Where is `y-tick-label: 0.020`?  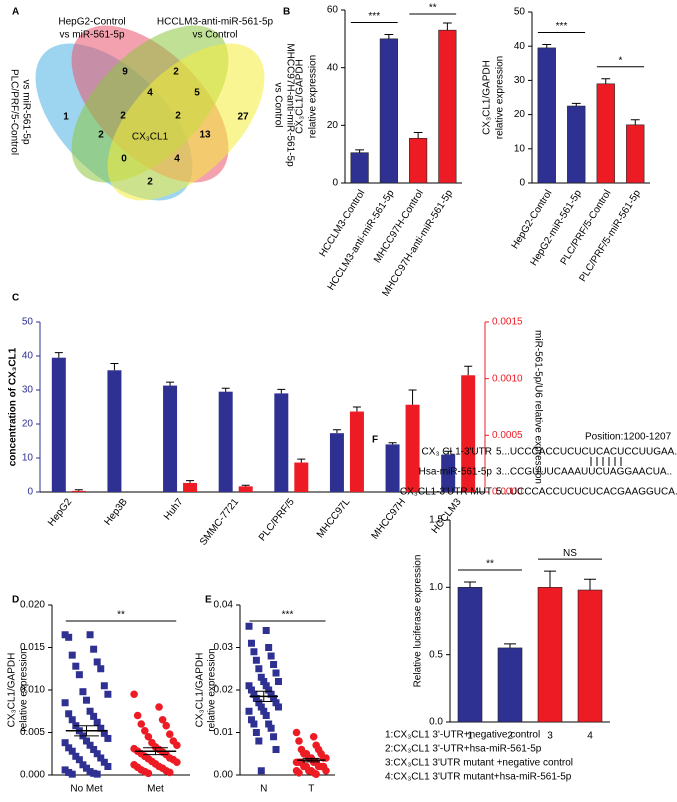 y-tick-label: 0.020 is located at coordinates (32, 605).